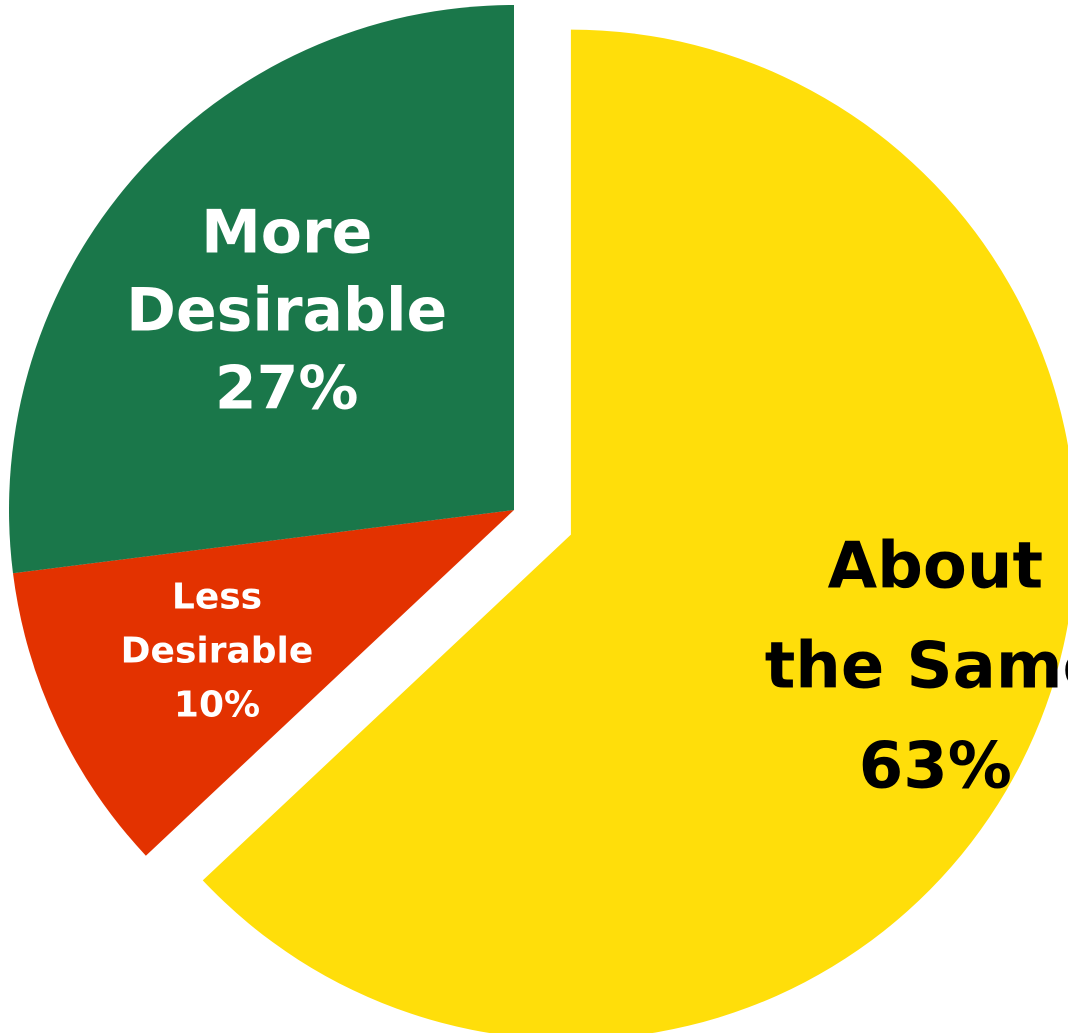 The height and width of the screenshot is (1033, 1068). What do you see at coordinates (217, 704) in the screenshot?
I see `slice-value-label: 10%` at bounding box center [217, 704].